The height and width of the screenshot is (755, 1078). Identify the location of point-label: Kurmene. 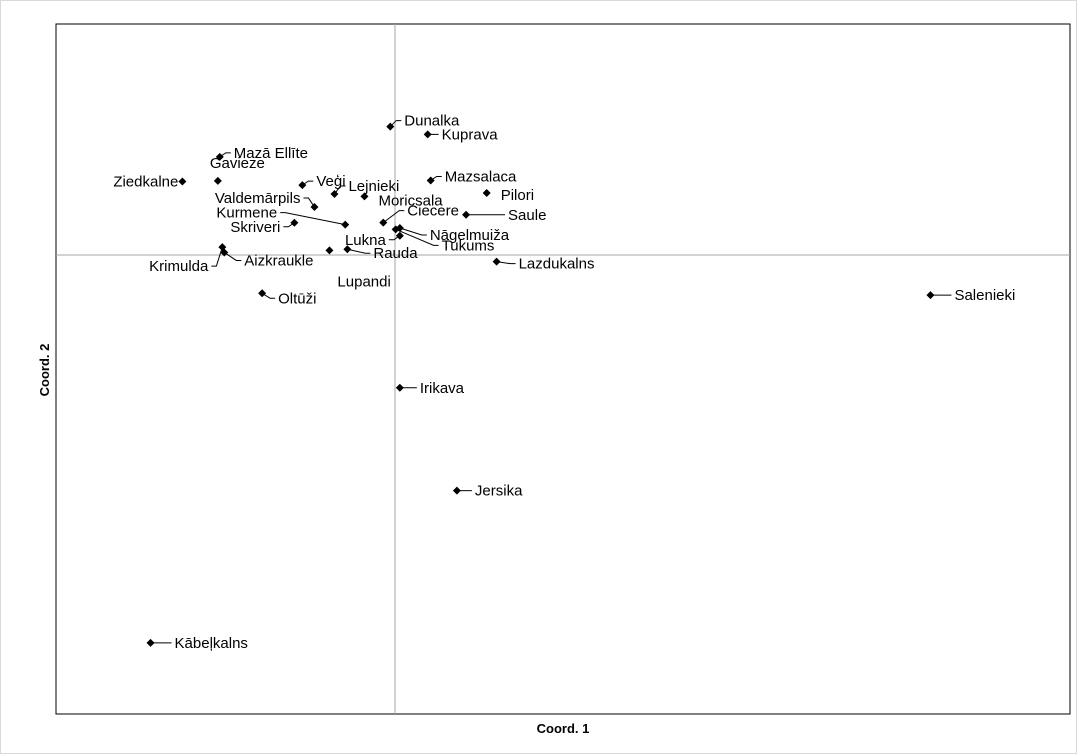
(246, 213).